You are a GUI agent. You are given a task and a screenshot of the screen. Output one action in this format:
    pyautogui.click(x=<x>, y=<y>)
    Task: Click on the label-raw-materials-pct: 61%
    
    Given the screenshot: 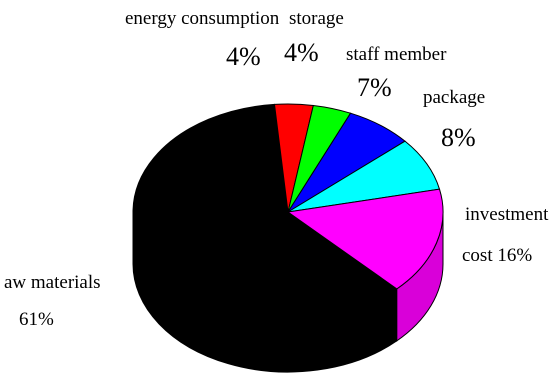 What is the action you would take?
    pyautogui.click(x=36, y=319)
    